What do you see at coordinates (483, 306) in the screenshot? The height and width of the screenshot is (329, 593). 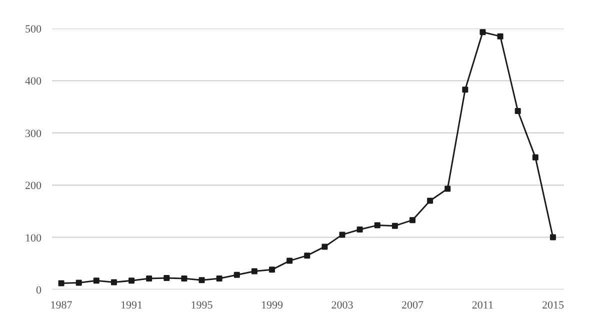 I see `x-tick-label: 2011` at bounding box center [483, 306].